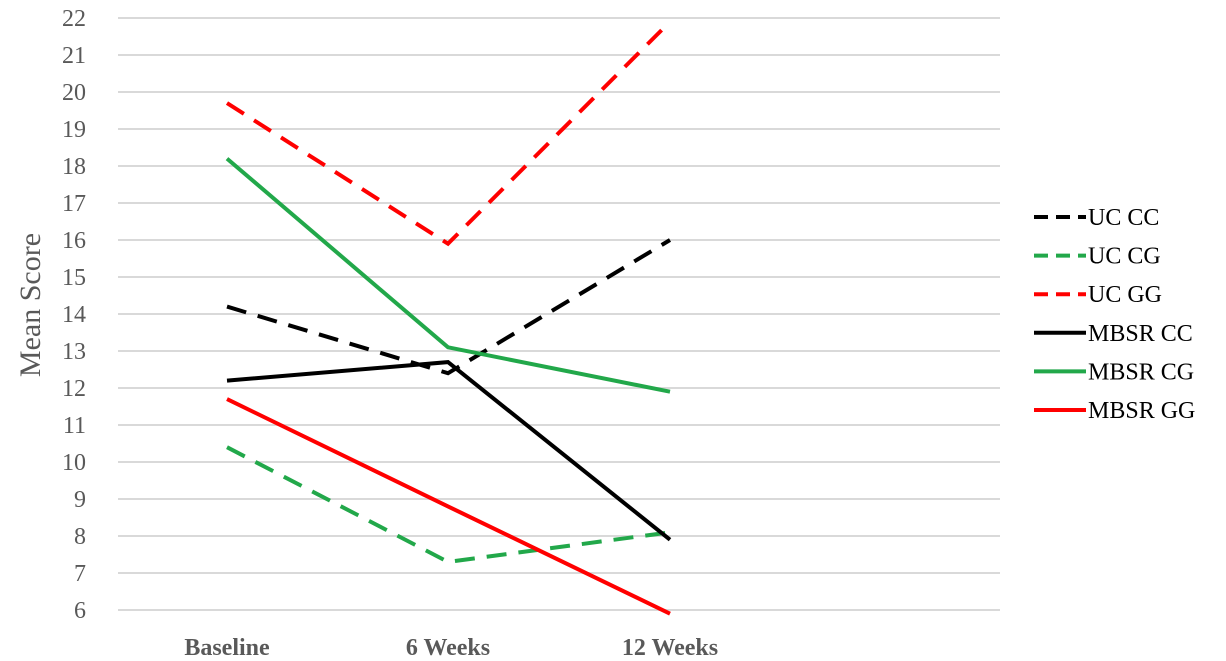 This screenshot has width=1226, height=661. I want to click on y-tick-label: 19, so click(74, 130).